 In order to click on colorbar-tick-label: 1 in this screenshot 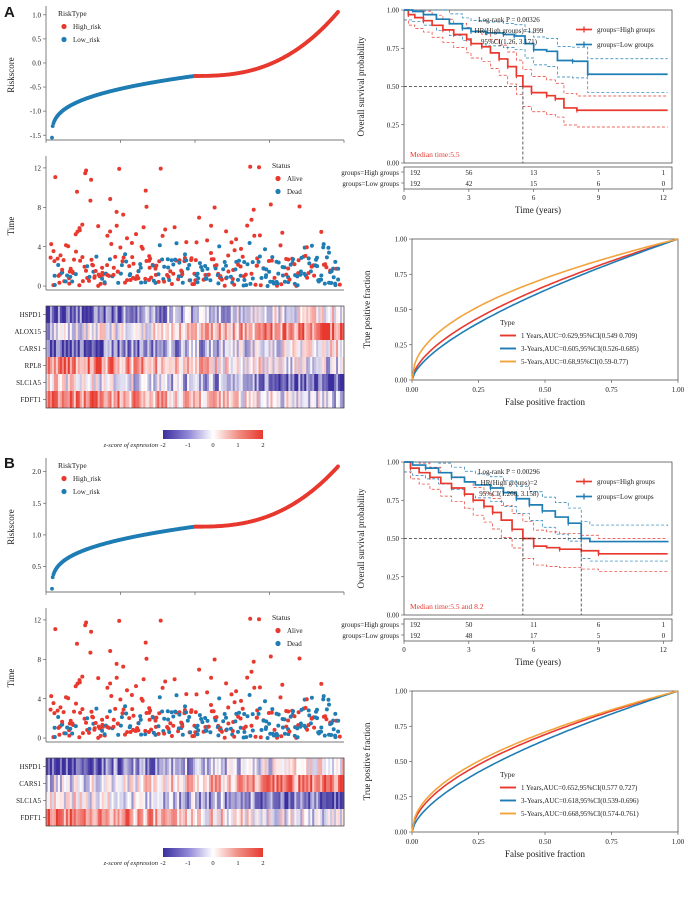, I will do `click(237, 863)`.